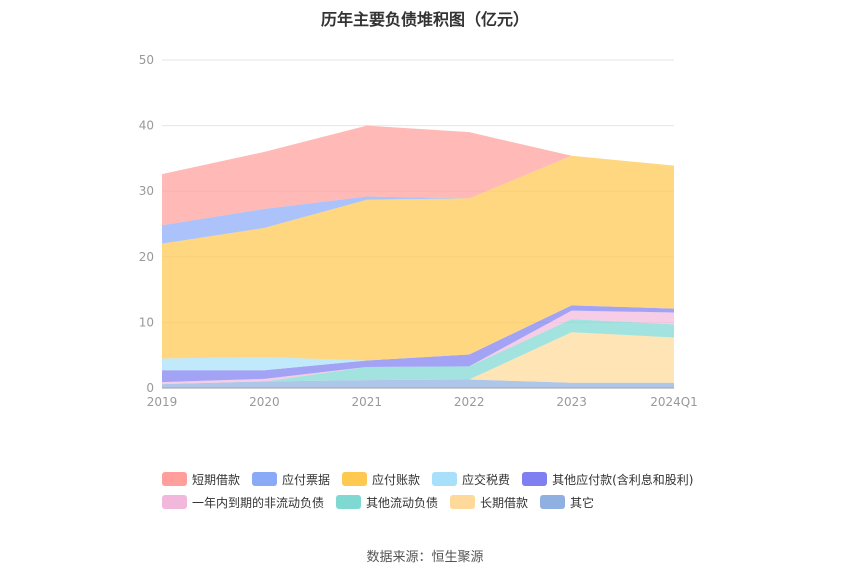 The height and width of the screenshot is (575, 850). I want to click on legend-label: 一年内到期的非流动负债, so click(258, 502).